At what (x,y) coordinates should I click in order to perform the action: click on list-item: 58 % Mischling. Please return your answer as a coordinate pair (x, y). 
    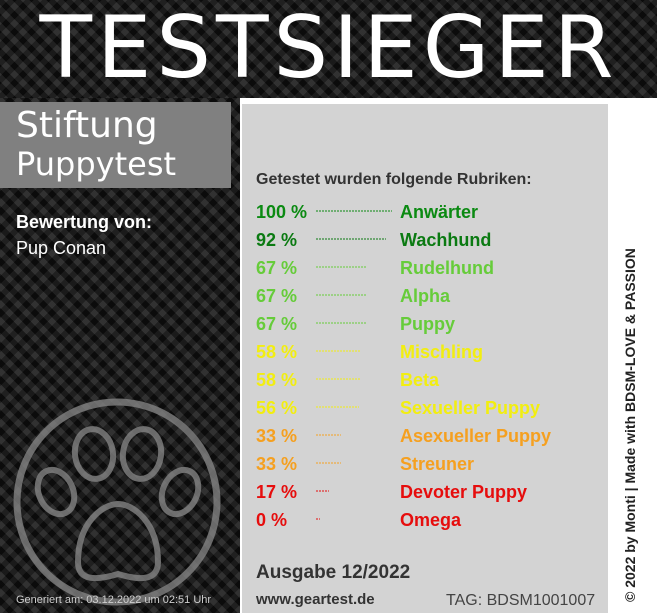
    Looking at the image, I should click on (431, 354).